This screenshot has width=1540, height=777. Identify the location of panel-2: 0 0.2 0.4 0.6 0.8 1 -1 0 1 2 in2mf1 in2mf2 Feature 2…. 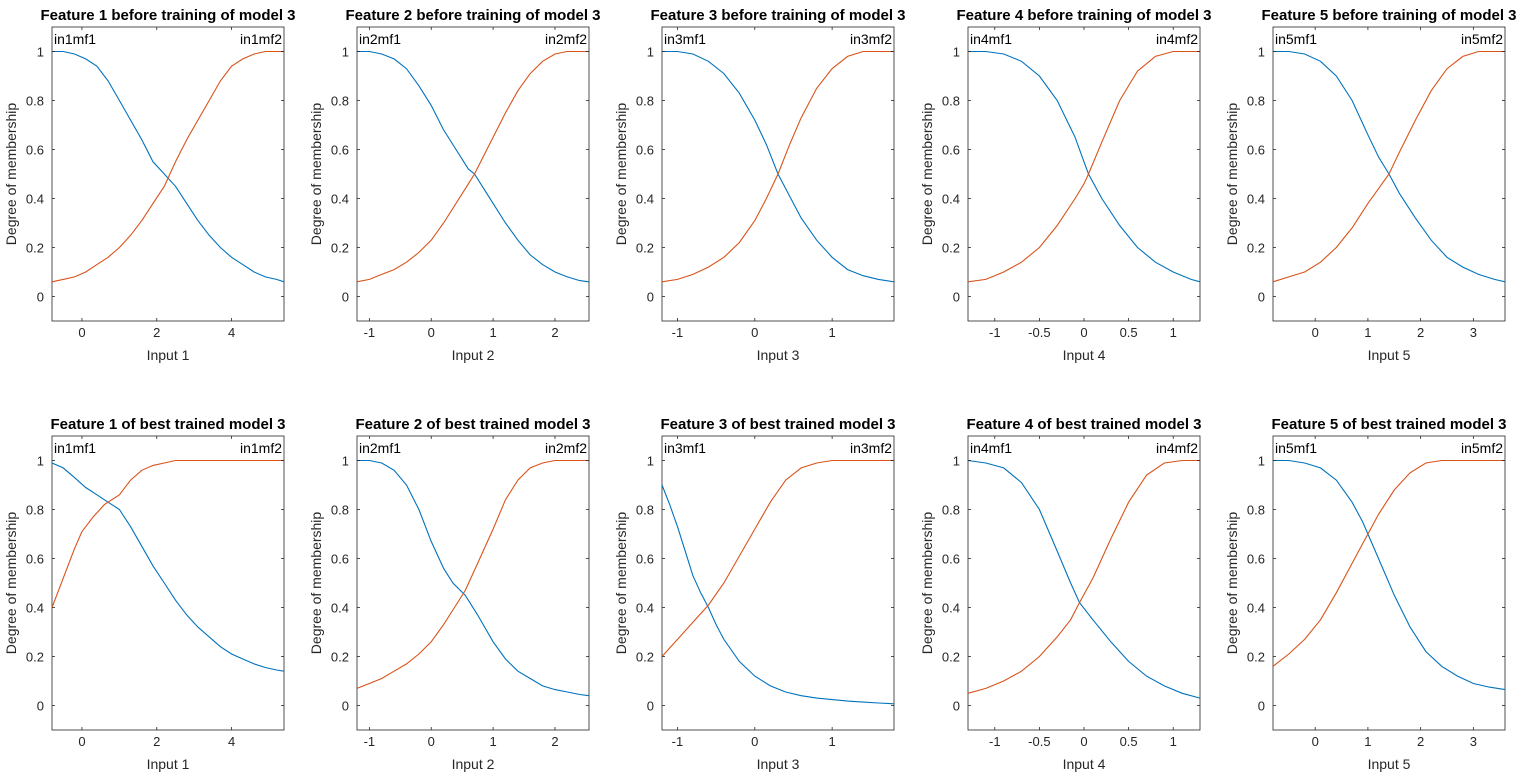
(454, 185).